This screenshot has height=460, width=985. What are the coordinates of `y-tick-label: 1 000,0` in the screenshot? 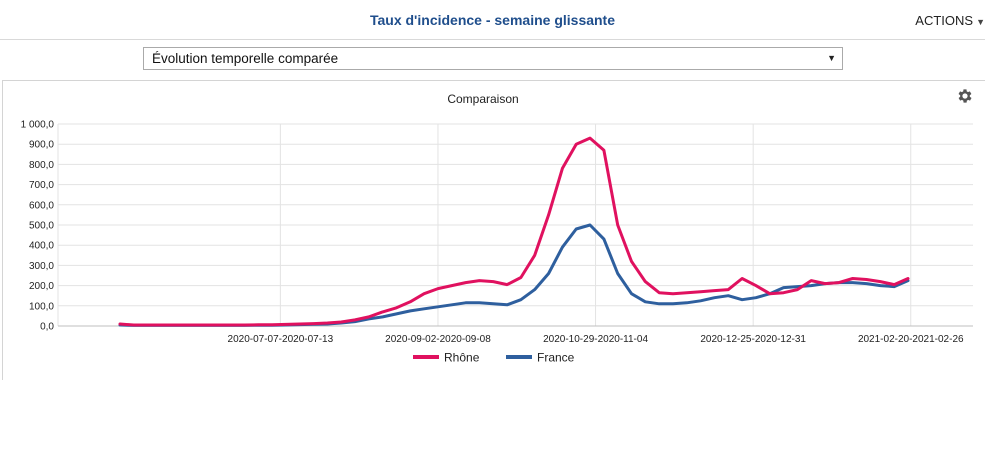 It's located at (38, 125).